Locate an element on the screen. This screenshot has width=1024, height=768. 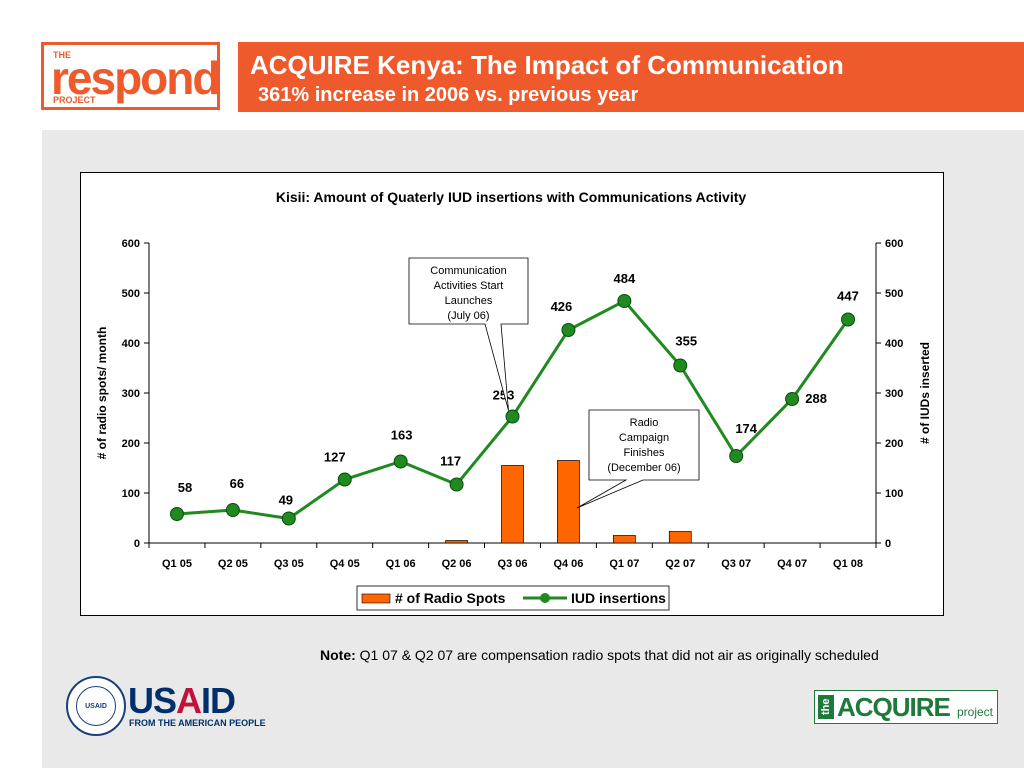
legend-bar-swatch is located at coordinates (376, 598).